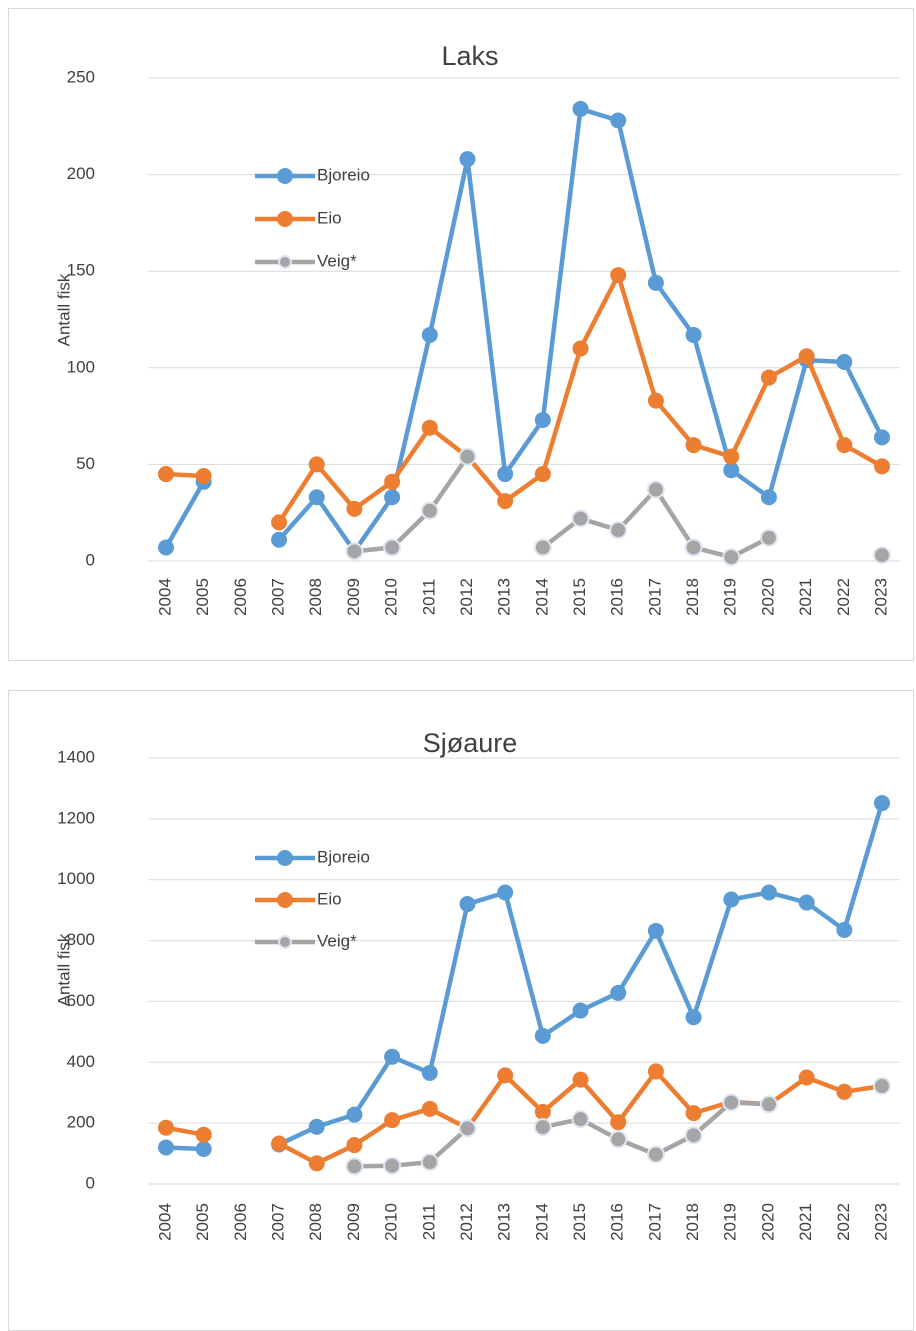 This screenshot has height=1331, width=916. What do you see at coordinates (63, 309) in the screenshot?
I see `y-axis-label: Antall fisk` at bounding box center [63, 309].